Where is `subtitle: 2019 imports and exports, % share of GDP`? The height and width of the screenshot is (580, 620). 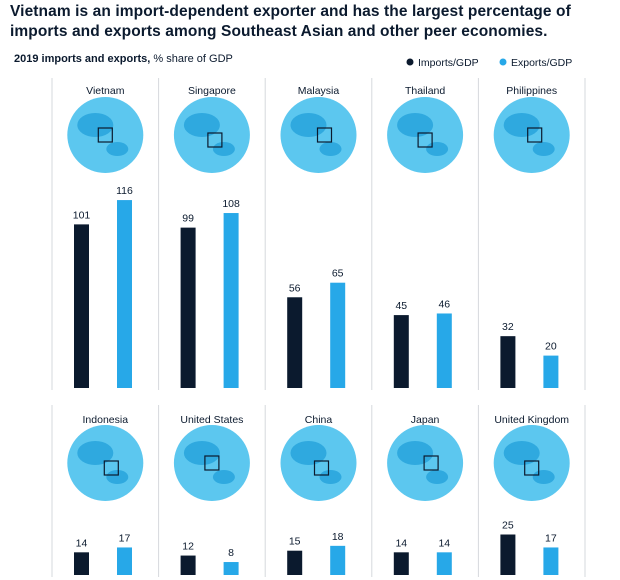
subtitle: 2019 imports and exports, % share of GDP is located at coordinates (123, 59).